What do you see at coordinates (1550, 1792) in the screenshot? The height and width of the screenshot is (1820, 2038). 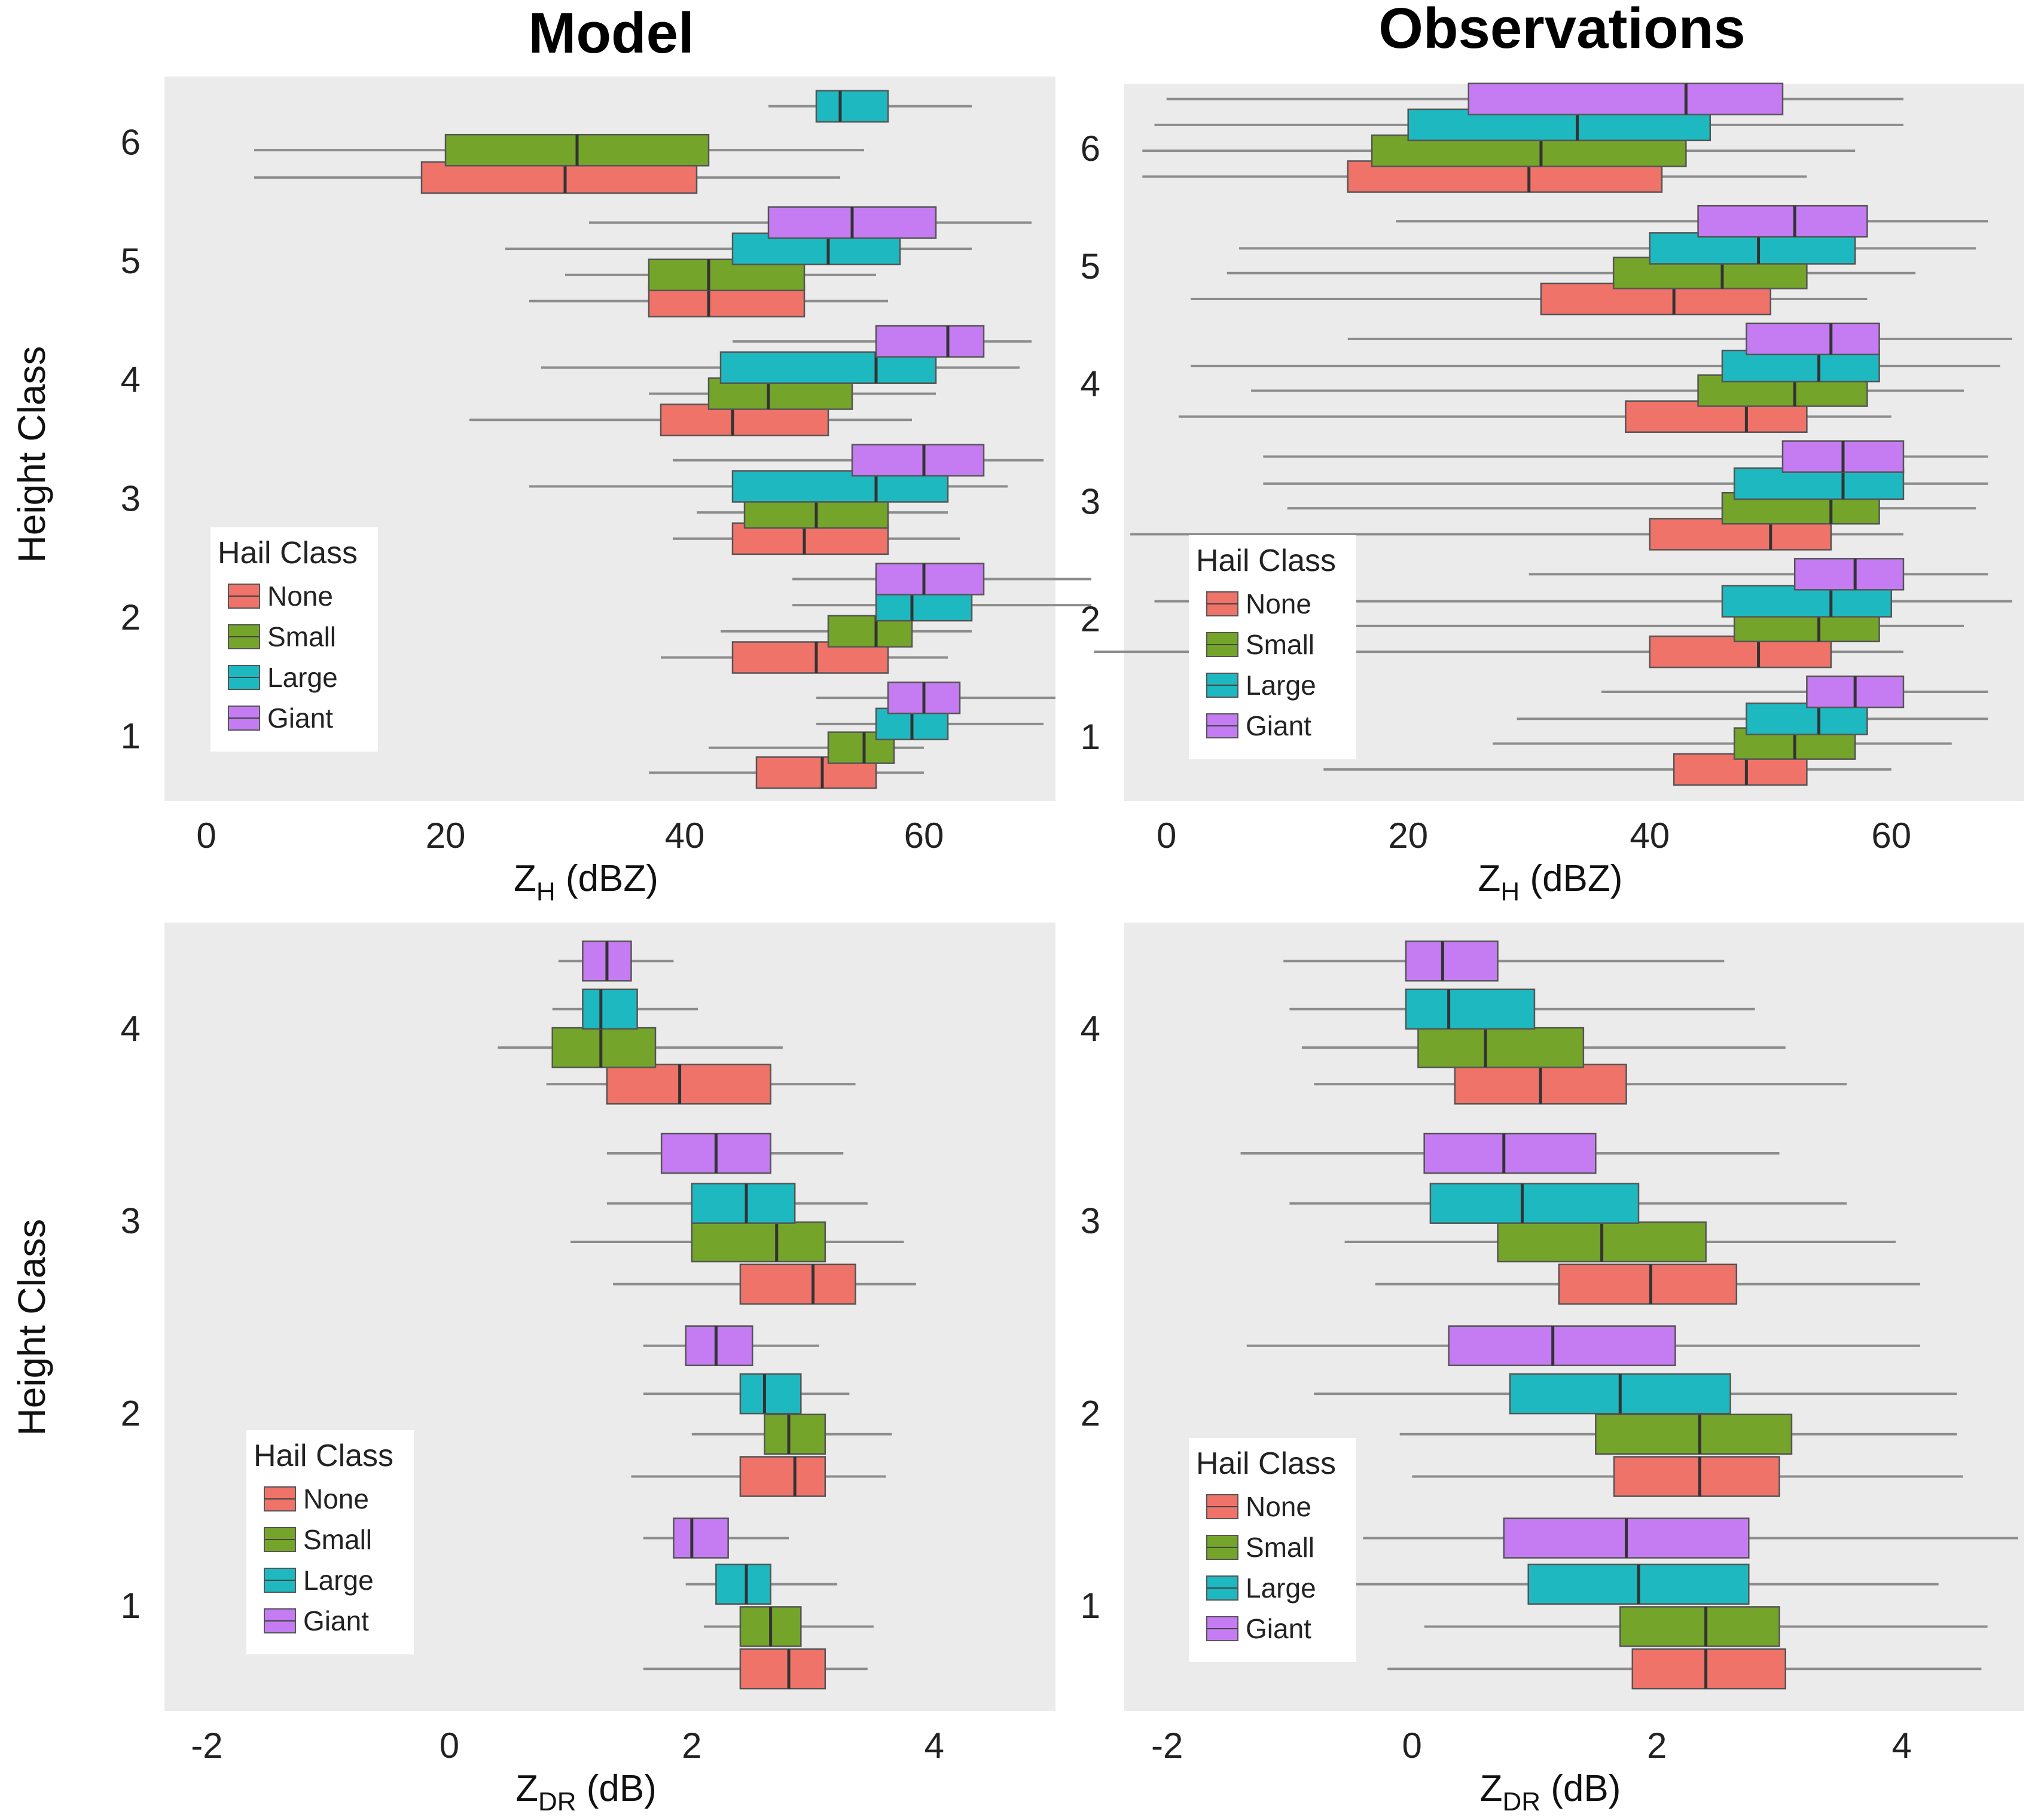 I see `x-axis-label: ZDR (dB)` at bounding box center [1550, 1792].